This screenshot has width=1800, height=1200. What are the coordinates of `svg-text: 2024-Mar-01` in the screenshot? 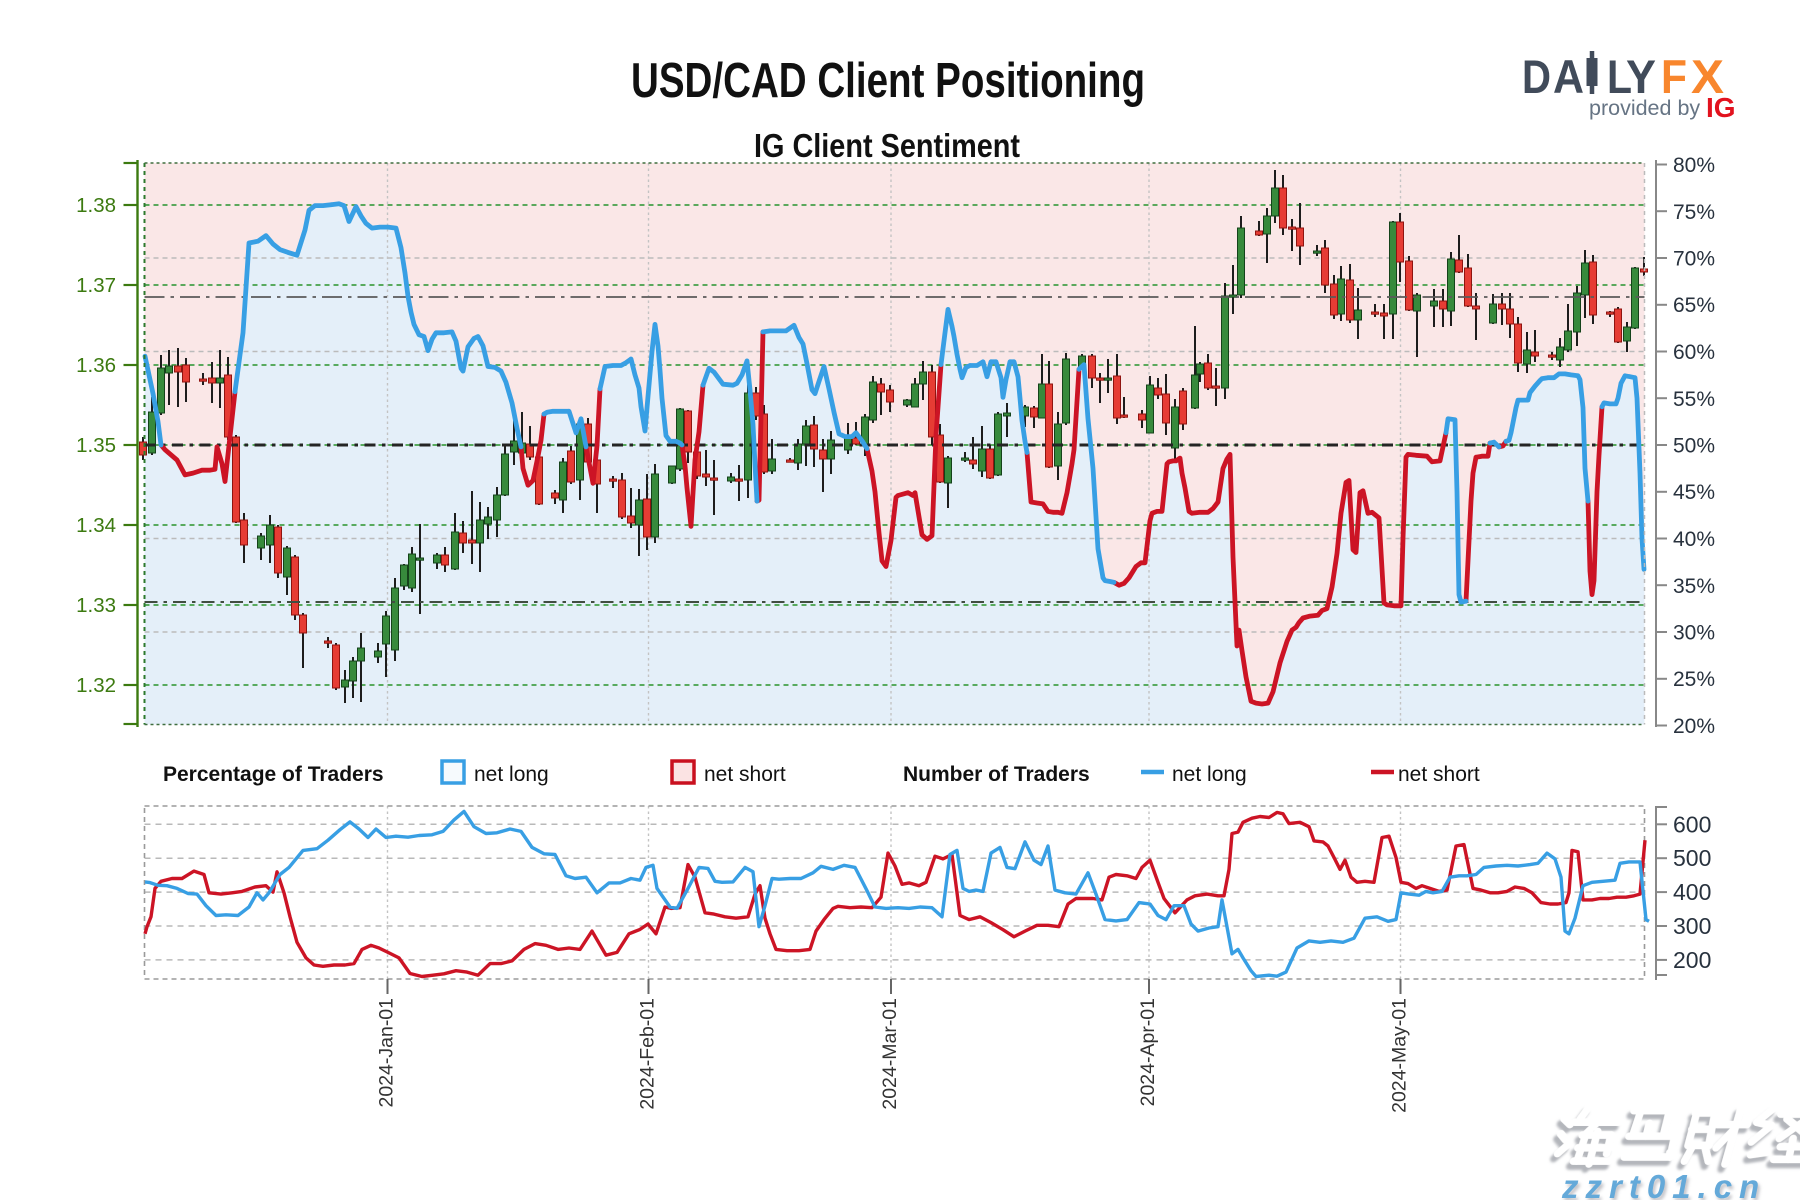 It's located at (890, 1054).